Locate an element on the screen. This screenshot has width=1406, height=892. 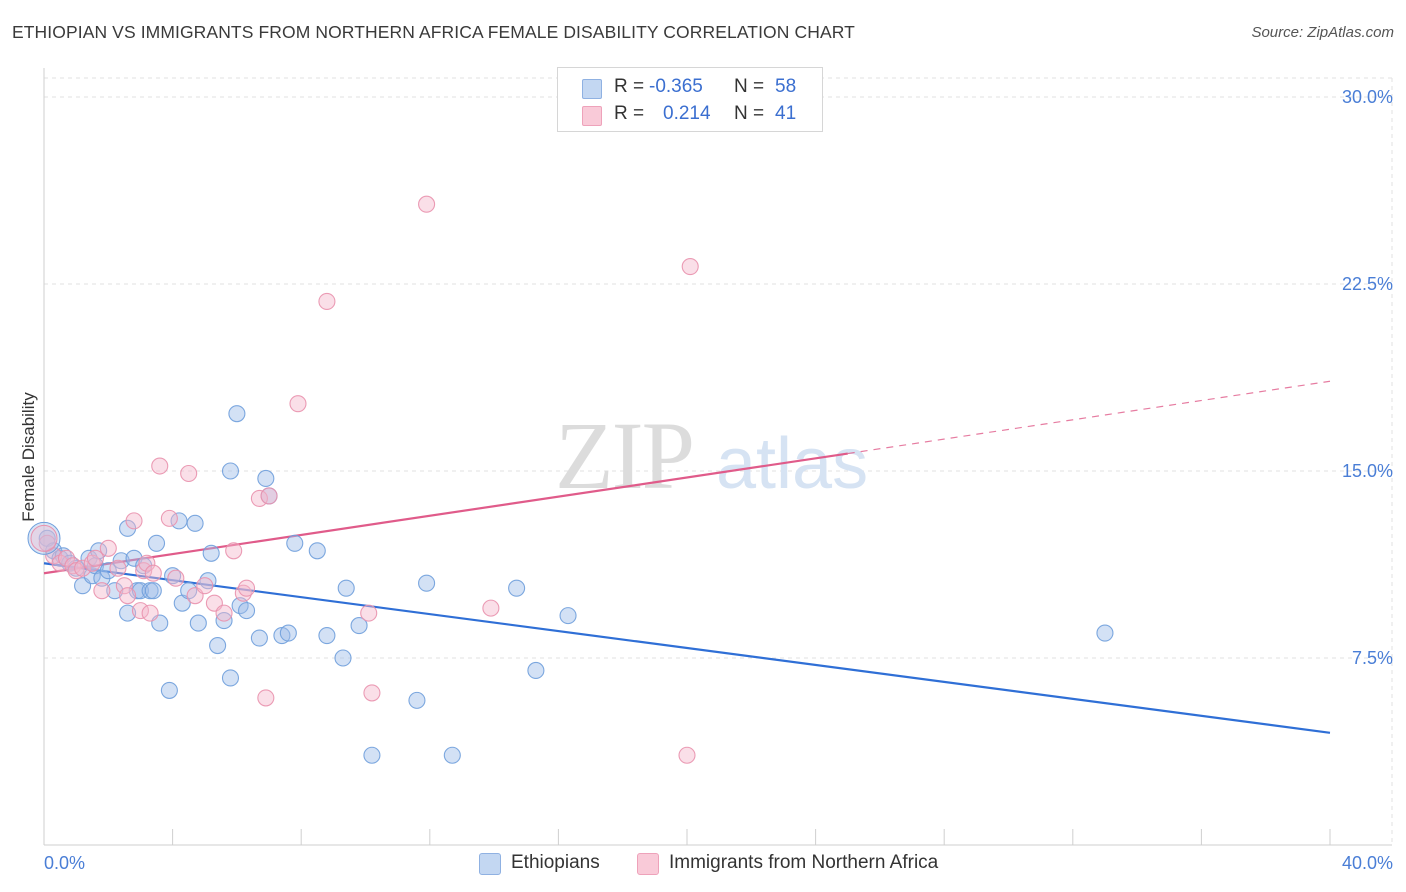
y-tick-label: 30.0% is located at coordinates (1367, 97).